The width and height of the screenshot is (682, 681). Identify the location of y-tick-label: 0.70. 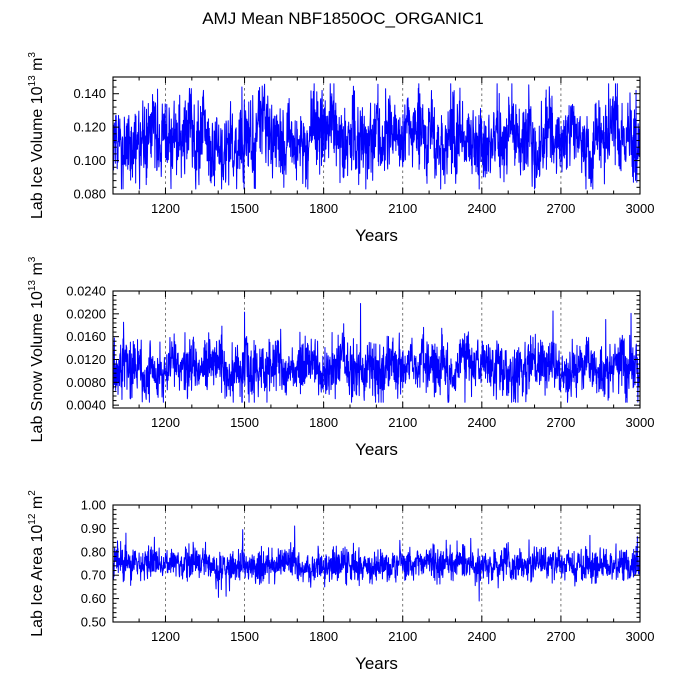
(93, 575).